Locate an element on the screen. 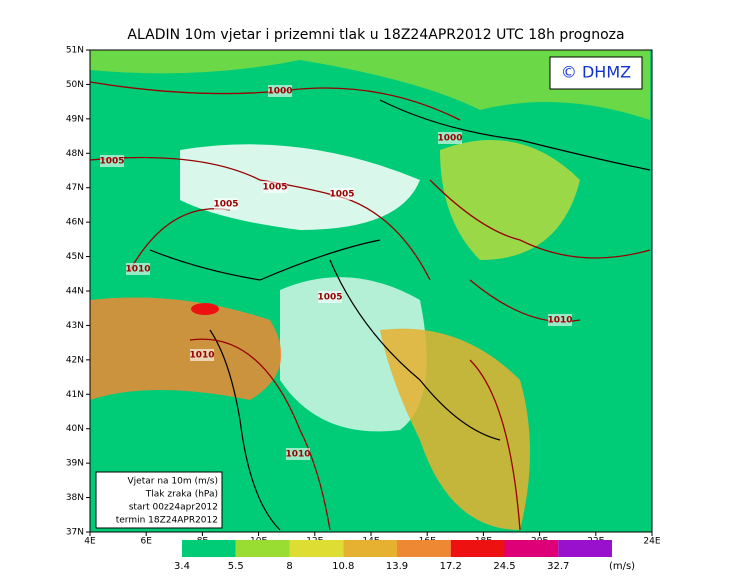  logo: © DHMZ is located at coordinates (596, 72).